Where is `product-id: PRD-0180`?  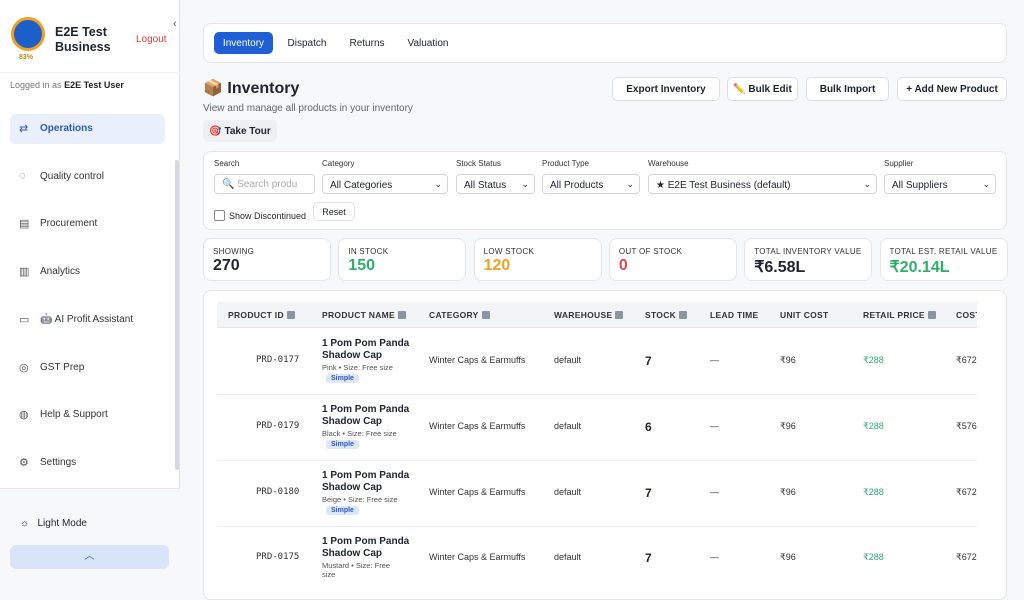
product-id: PRD-0180 is located at coordinates (278, 492).